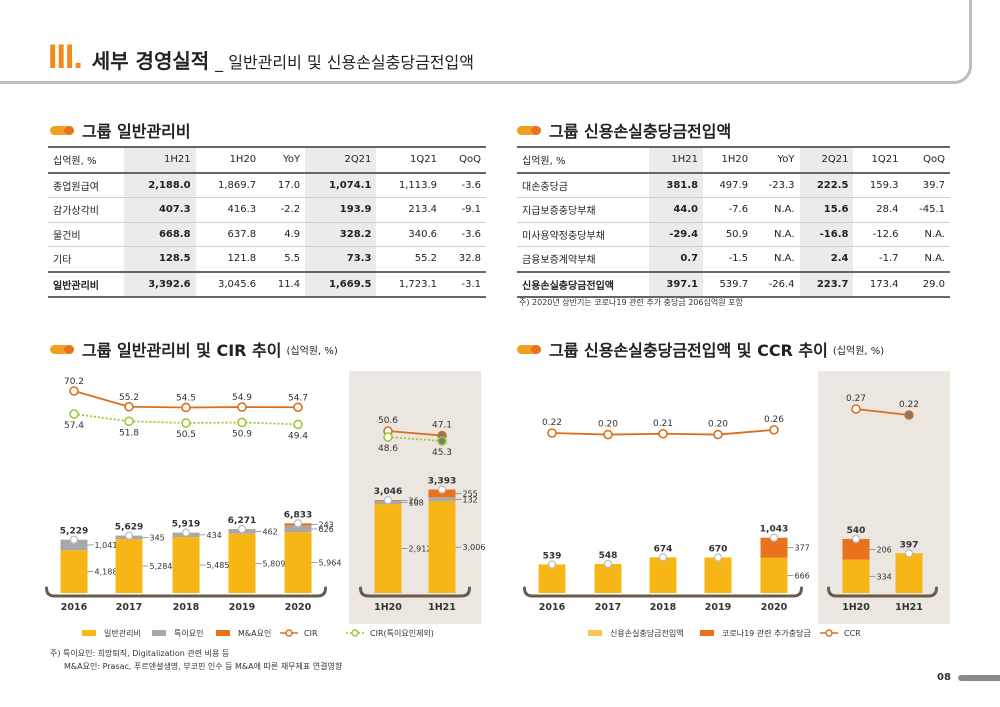 This screenshot has width=1000, height=707. Describe the element at coordinates (470, 499) in the screenshot. I see `data-label: 132` at that location.